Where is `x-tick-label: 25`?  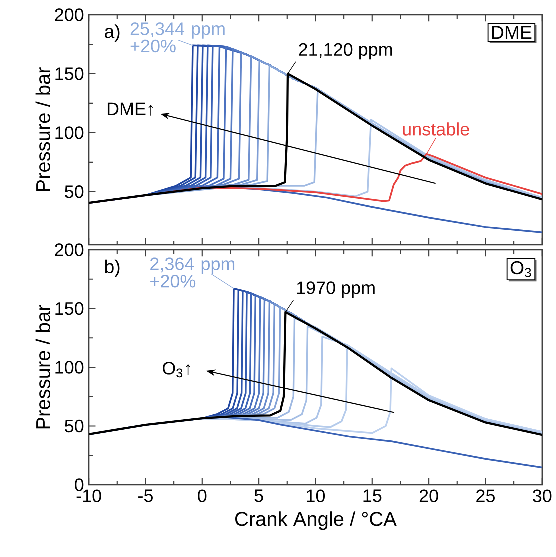 x-tick-label: 25 is located at coordinates (486, 496).